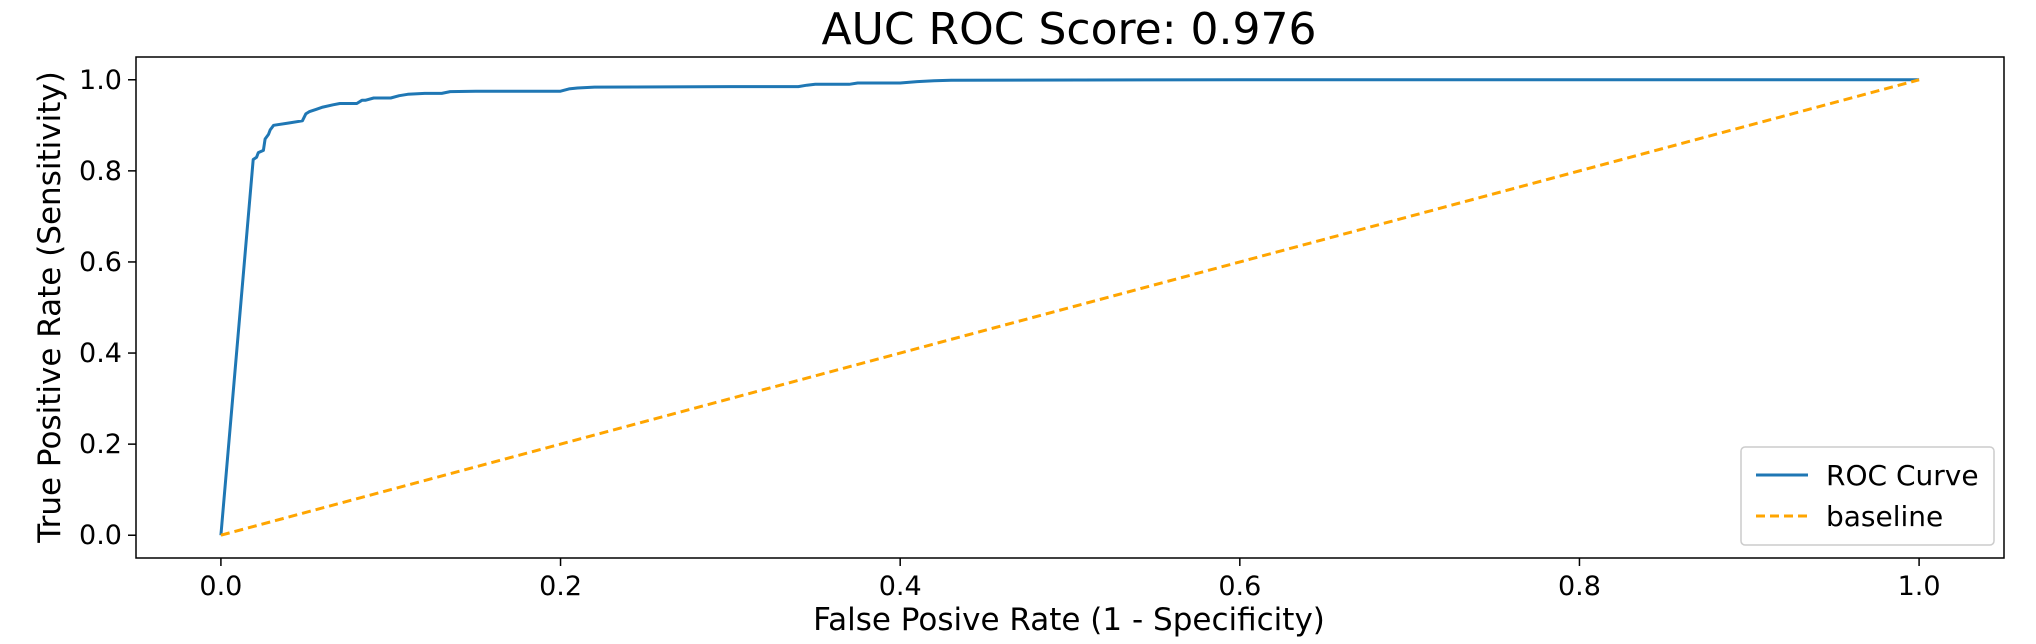 This screenshot has height=644, width=2036. What do you see at coordinates (900, 586) in the screenshot?
I see `x-tick-label: 0.4` at bounding box center [900, 586].